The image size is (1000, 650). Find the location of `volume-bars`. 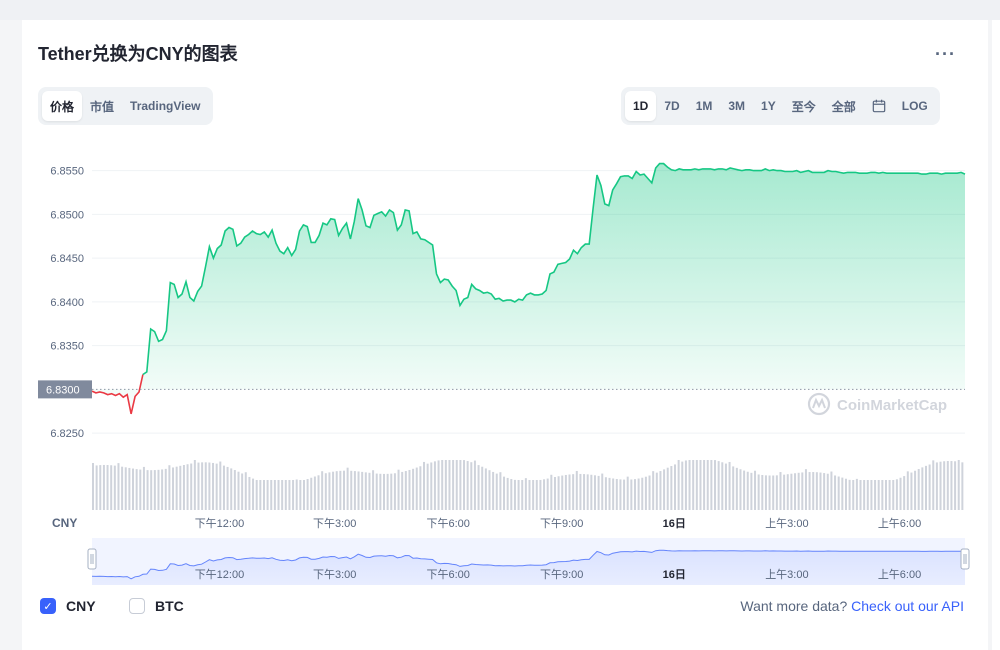

volume-bars is located at coordinates (528, 485).